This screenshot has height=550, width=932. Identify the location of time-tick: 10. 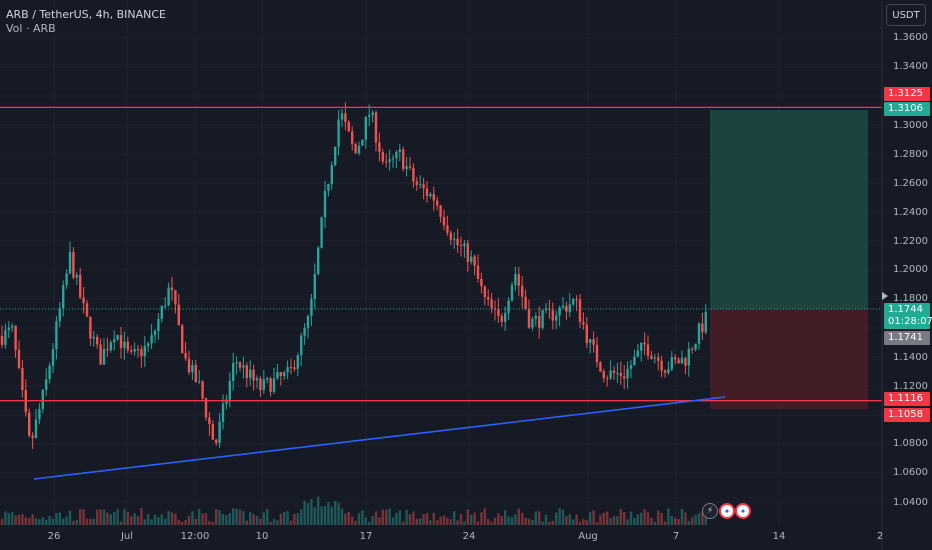
(262, 536).